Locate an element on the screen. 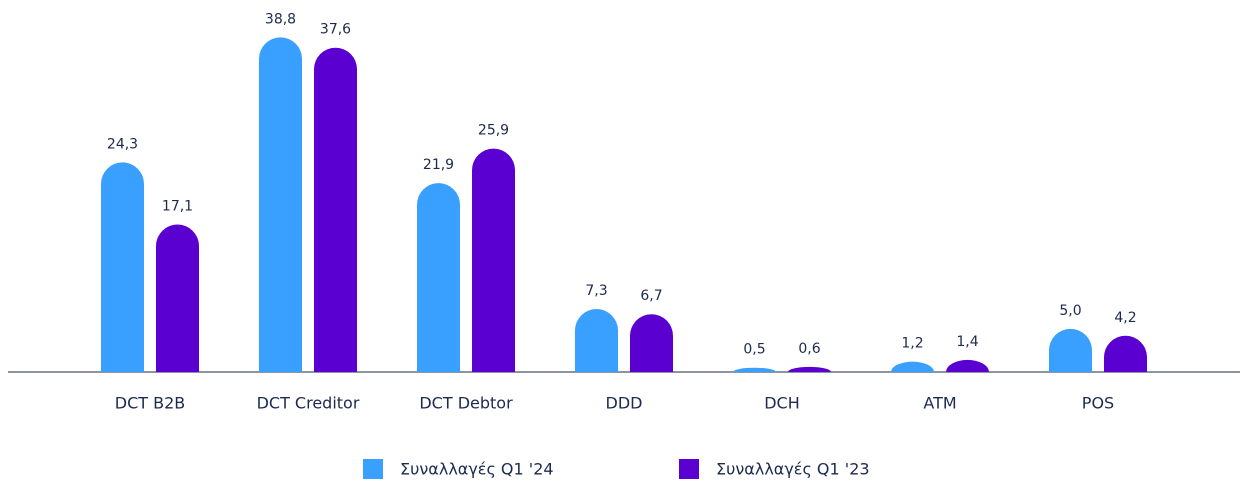  x-tick-label: DCT Debtor is located at coordinates (466, 403).